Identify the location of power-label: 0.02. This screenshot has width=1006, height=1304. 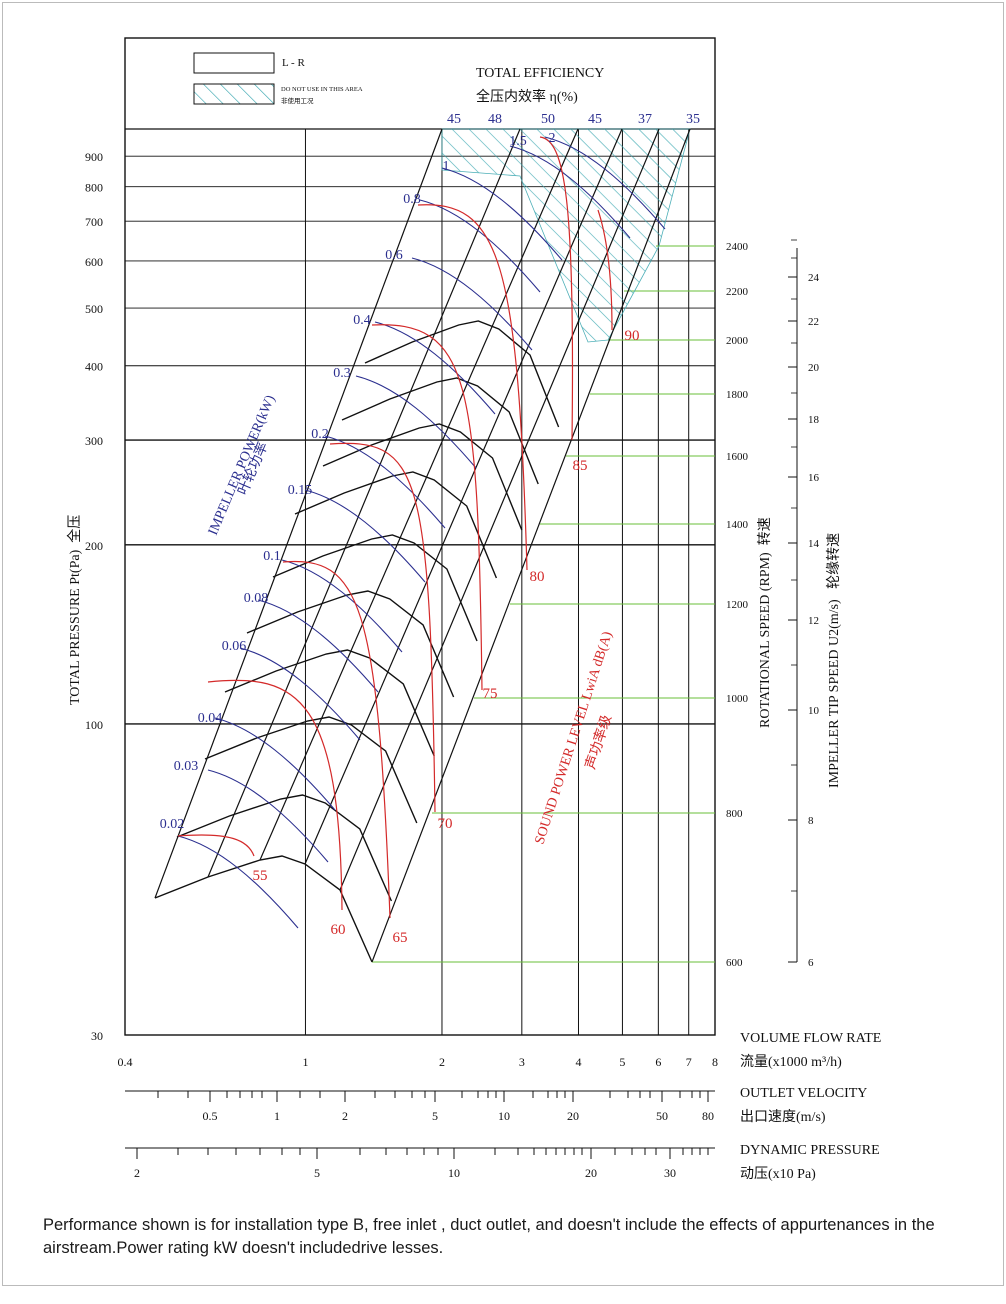
(172, 824).